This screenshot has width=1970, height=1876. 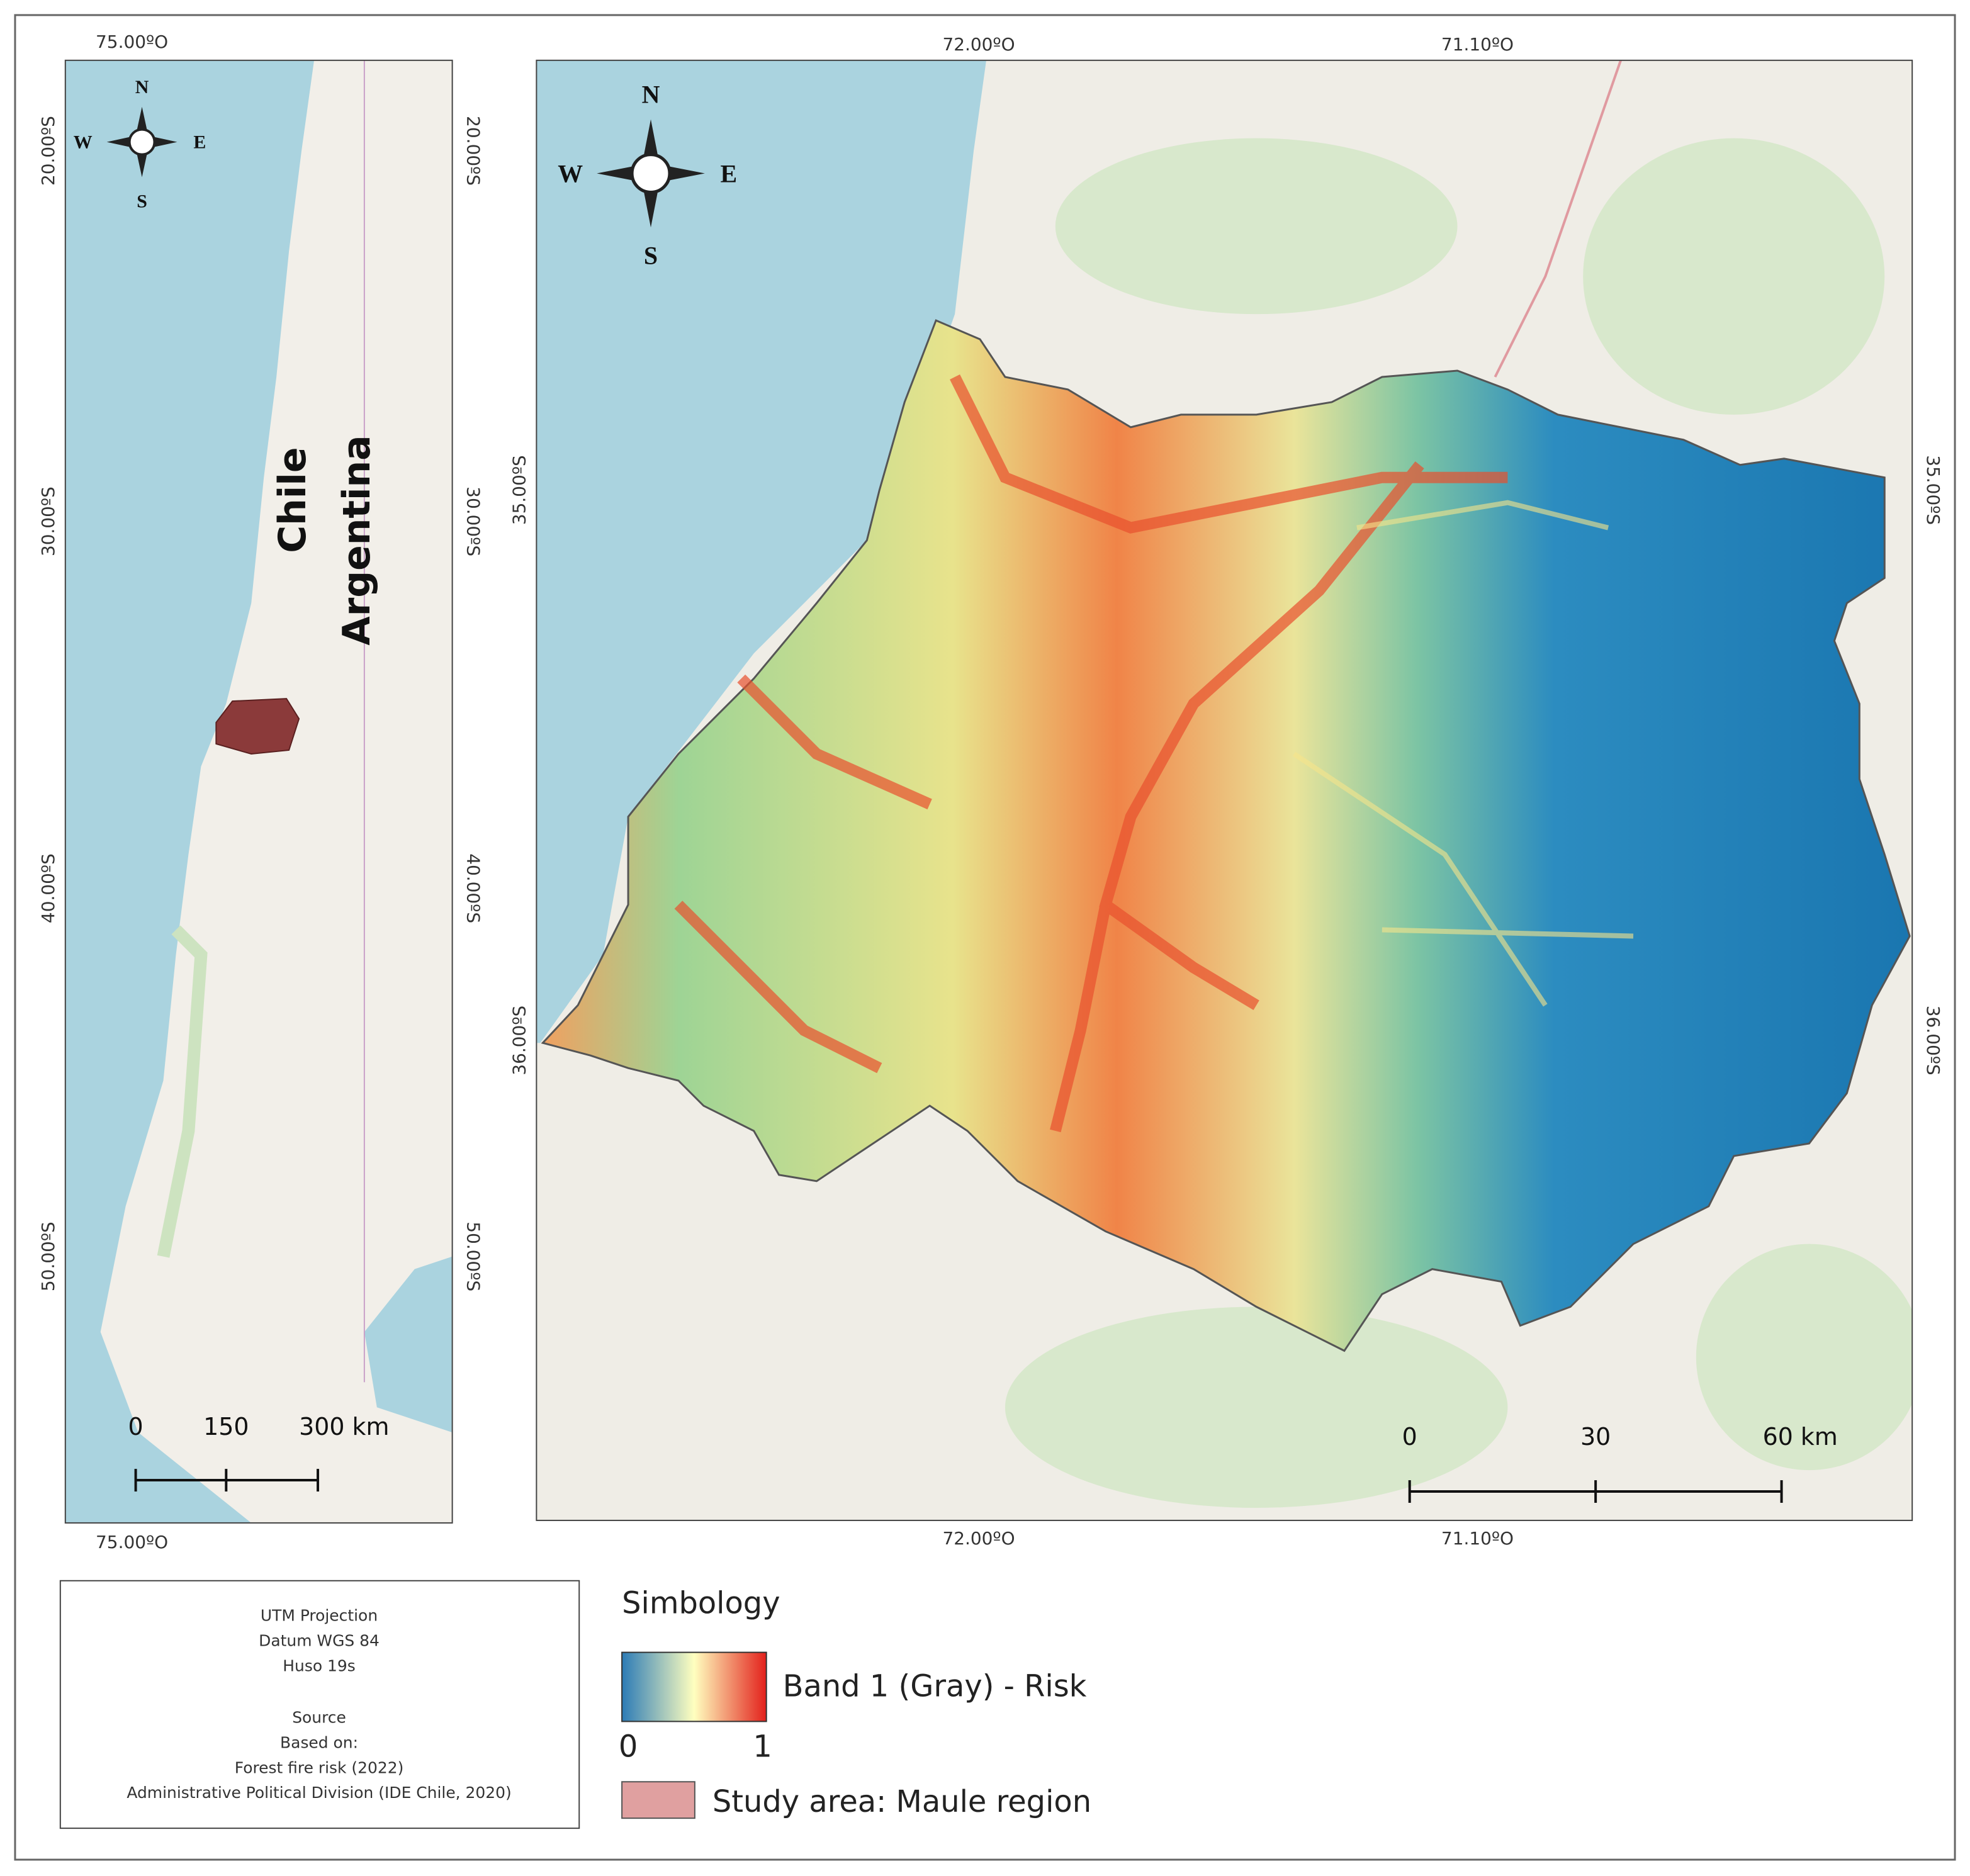 I want to click on risk-gradient, so click(x=694, y=1686).